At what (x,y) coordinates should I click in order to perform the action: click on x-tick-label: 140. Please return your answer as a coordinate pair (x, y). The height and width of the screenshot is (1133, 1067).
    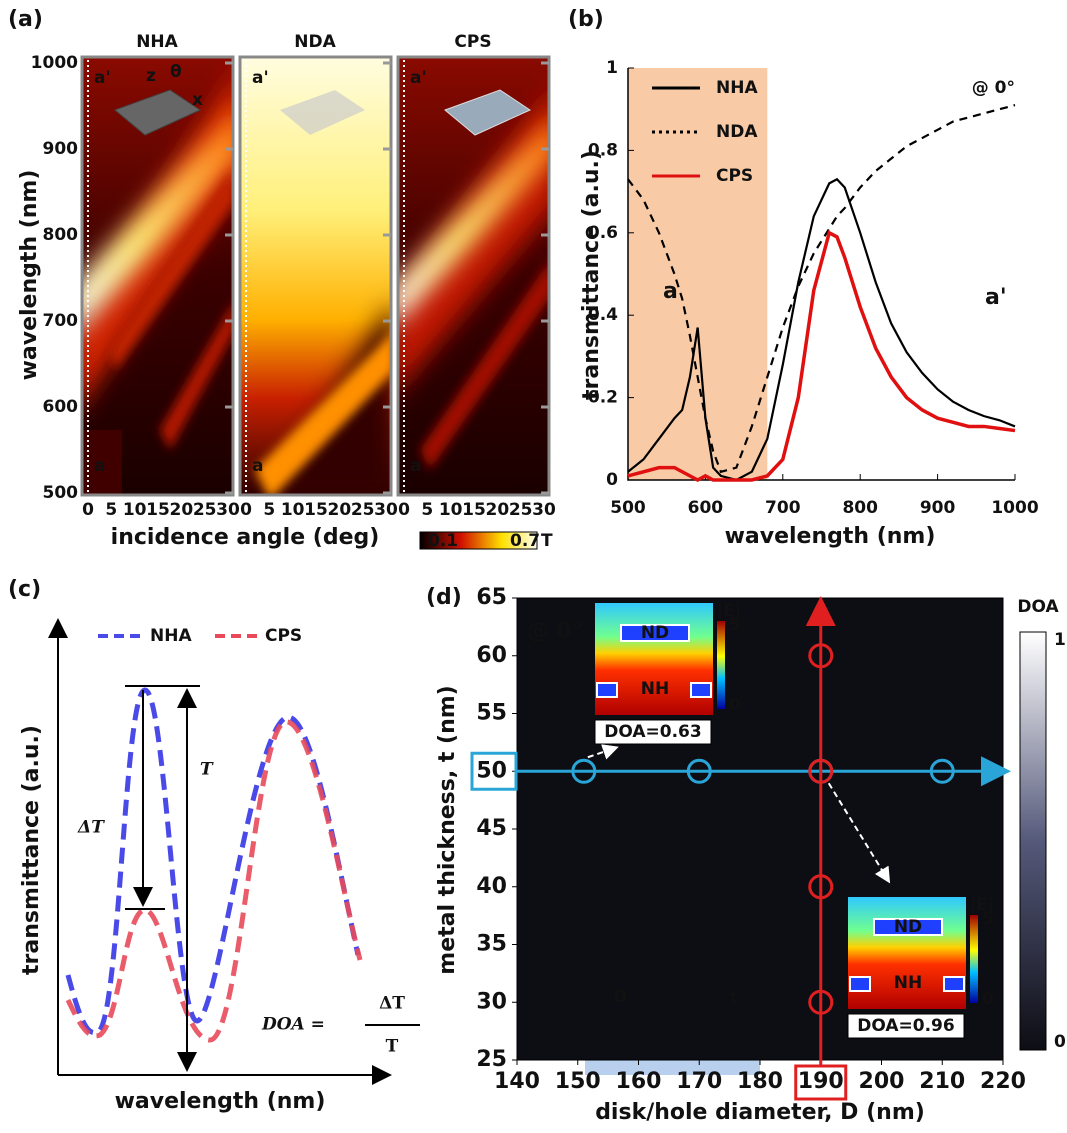
    Looking at the image, I should click on (517, 1081).